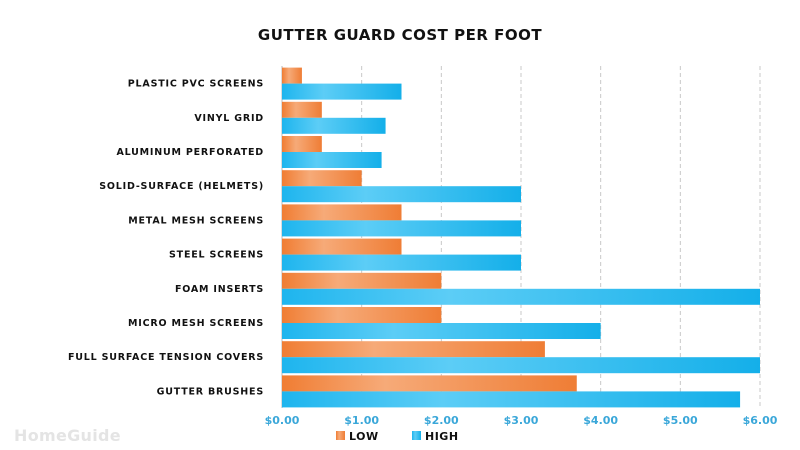 This screenshot has height=450, width=800. Describe the element at coordinates (340, 435) in the screenshot. I see `legend-swatch-low` at that location.